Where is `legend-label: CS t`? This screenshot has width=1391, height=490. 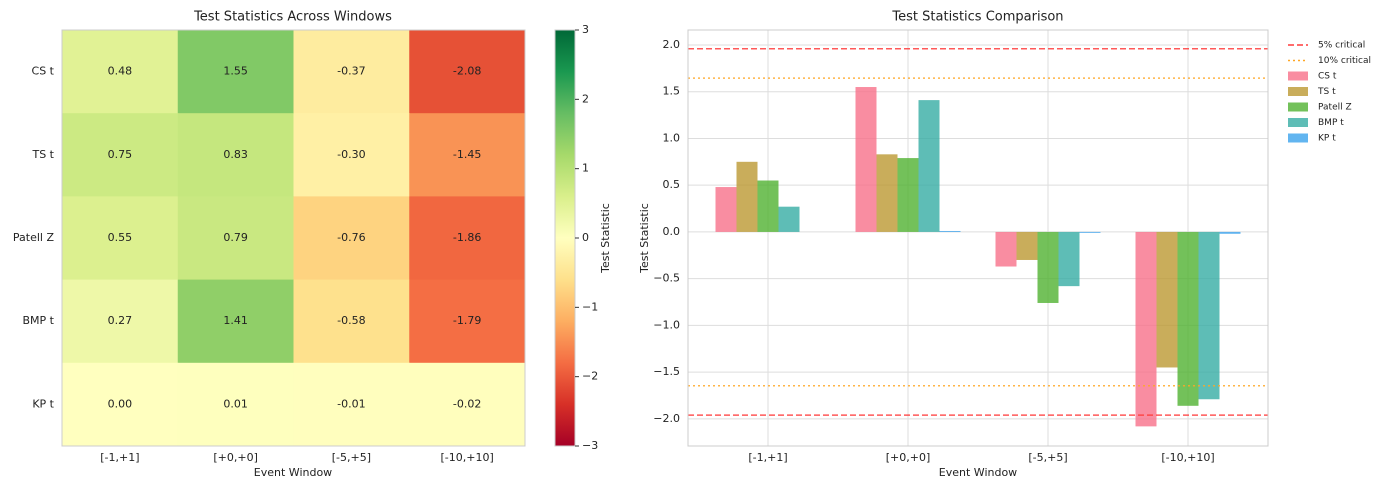 legend-label: CS t is located at coordinates (1327, 77).